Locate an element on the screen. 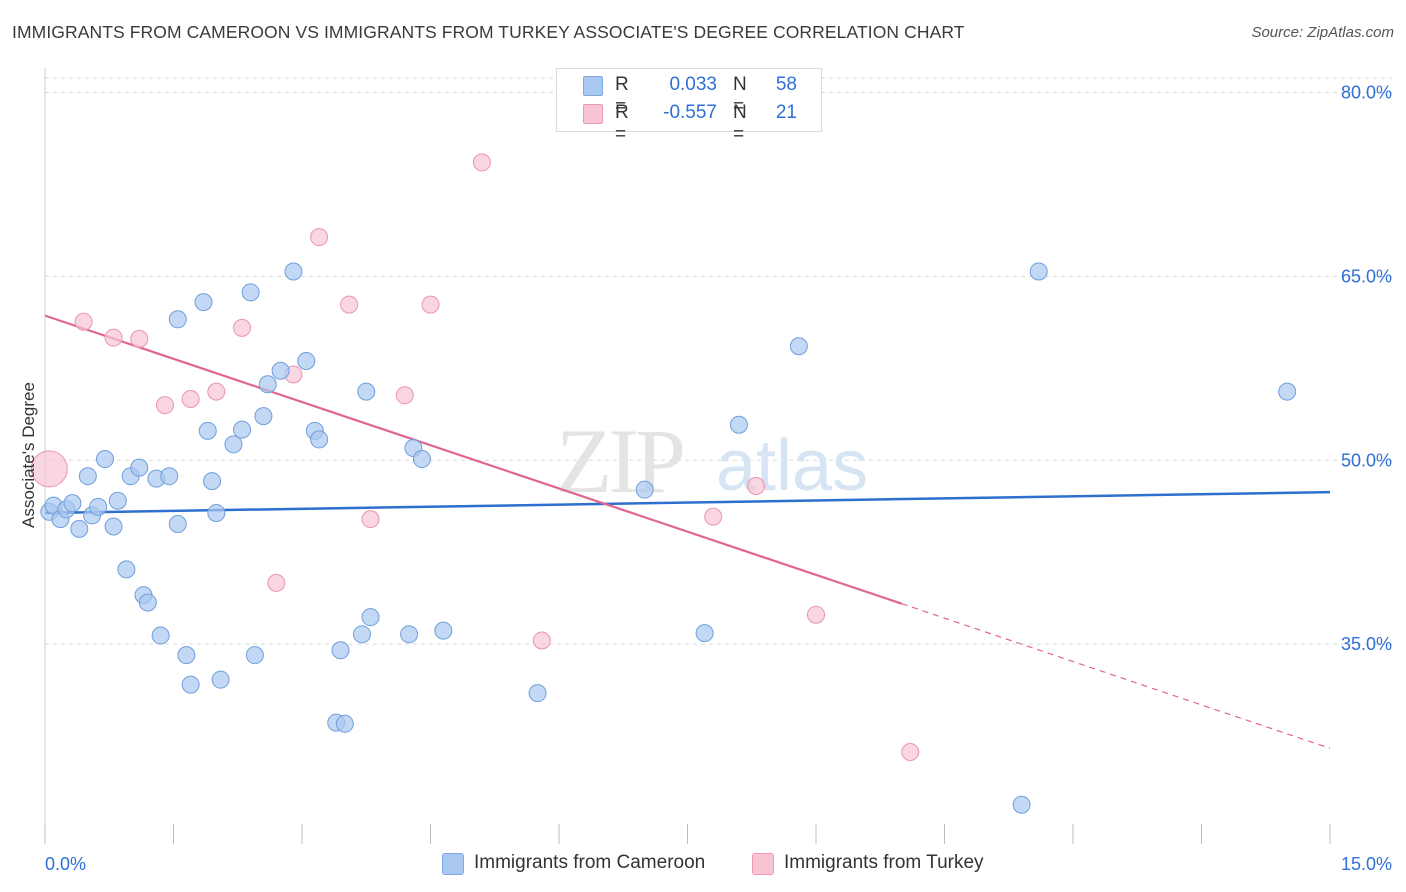 Image resolution: width=1406 pixels, height=892 pixels. legend-swatch-cameroon is located at coordinates (593, 86).